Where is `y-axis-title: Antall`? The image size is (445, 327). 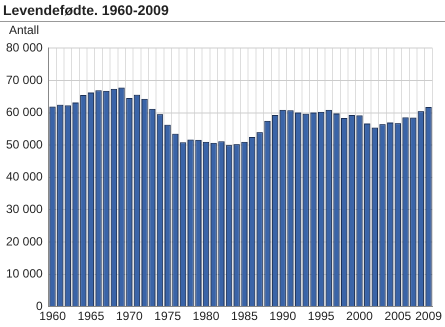
y-axis-title: Antall is located at coordinates (24, 30).